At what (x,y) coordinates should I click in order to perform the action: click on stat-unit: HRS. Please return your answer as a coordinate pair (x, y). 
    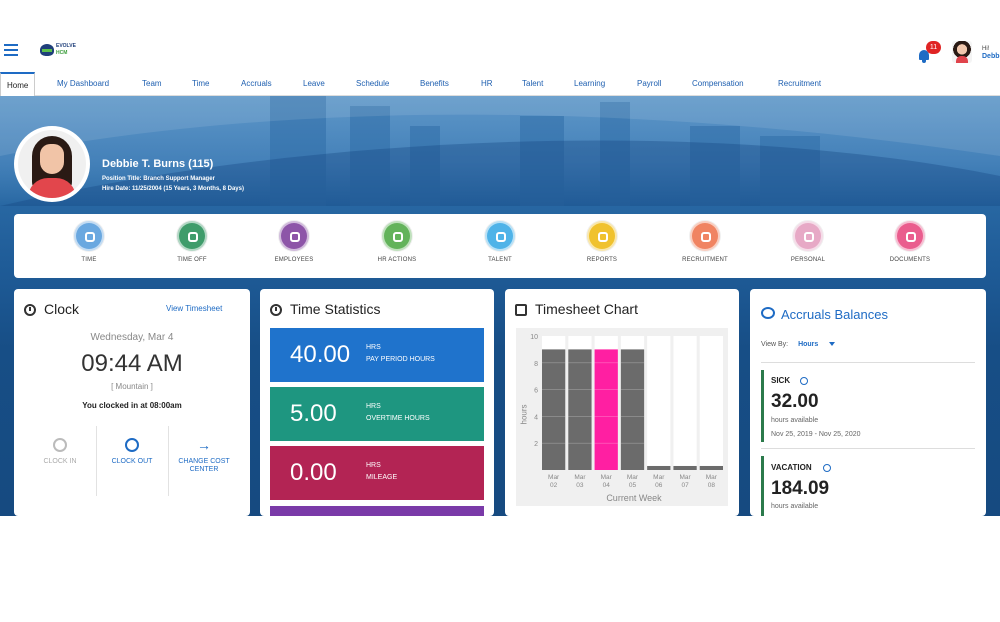
    Looking at the image, I should click on (373, 465).